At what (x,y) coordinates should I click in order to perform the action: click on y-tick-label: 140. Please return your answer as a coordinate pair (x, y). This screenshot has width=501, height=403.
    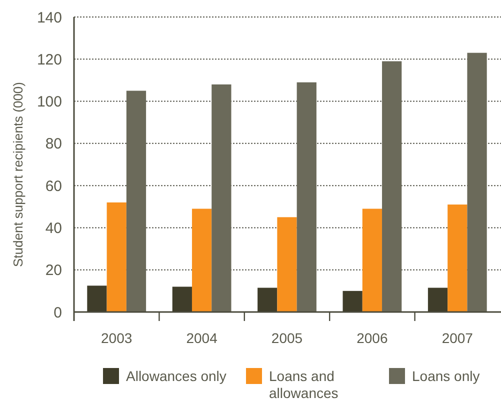
    Looking at the image, I should click on (49, 17).